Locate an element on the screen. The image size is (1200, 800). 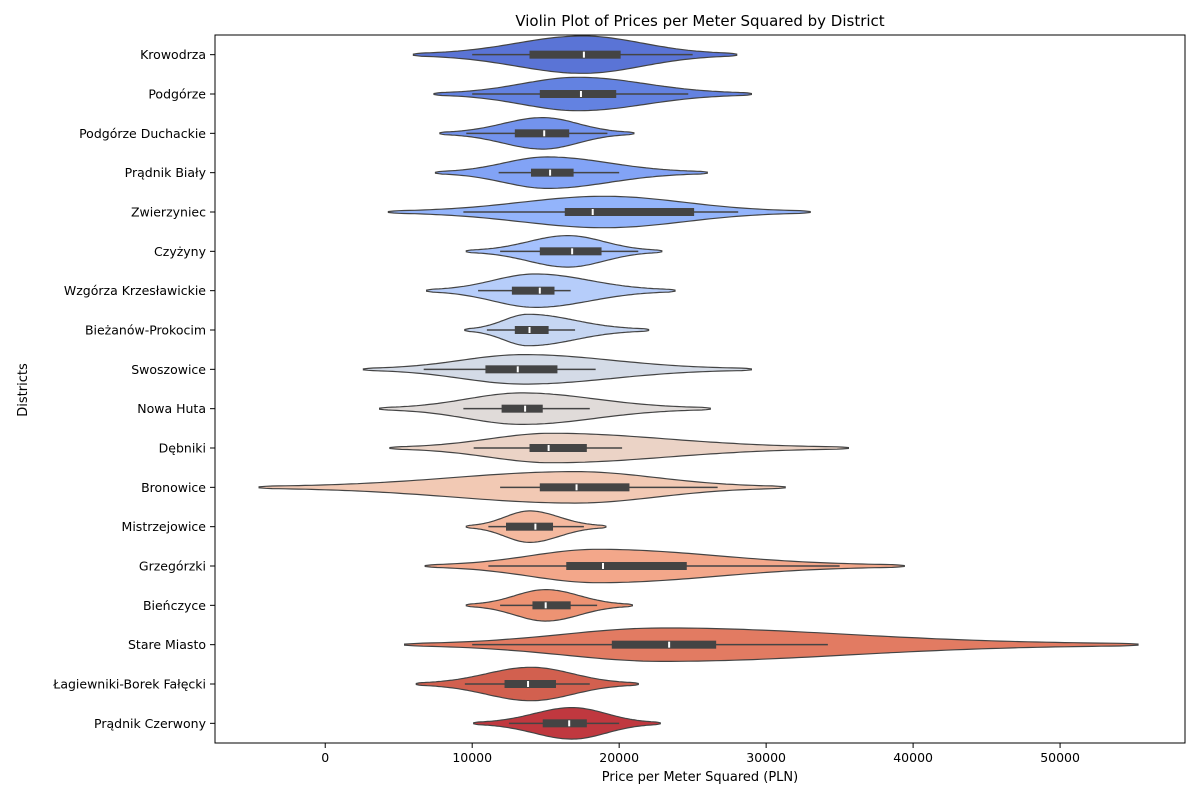
x-tick-label: 10000 is located at coordinates (472, 757).